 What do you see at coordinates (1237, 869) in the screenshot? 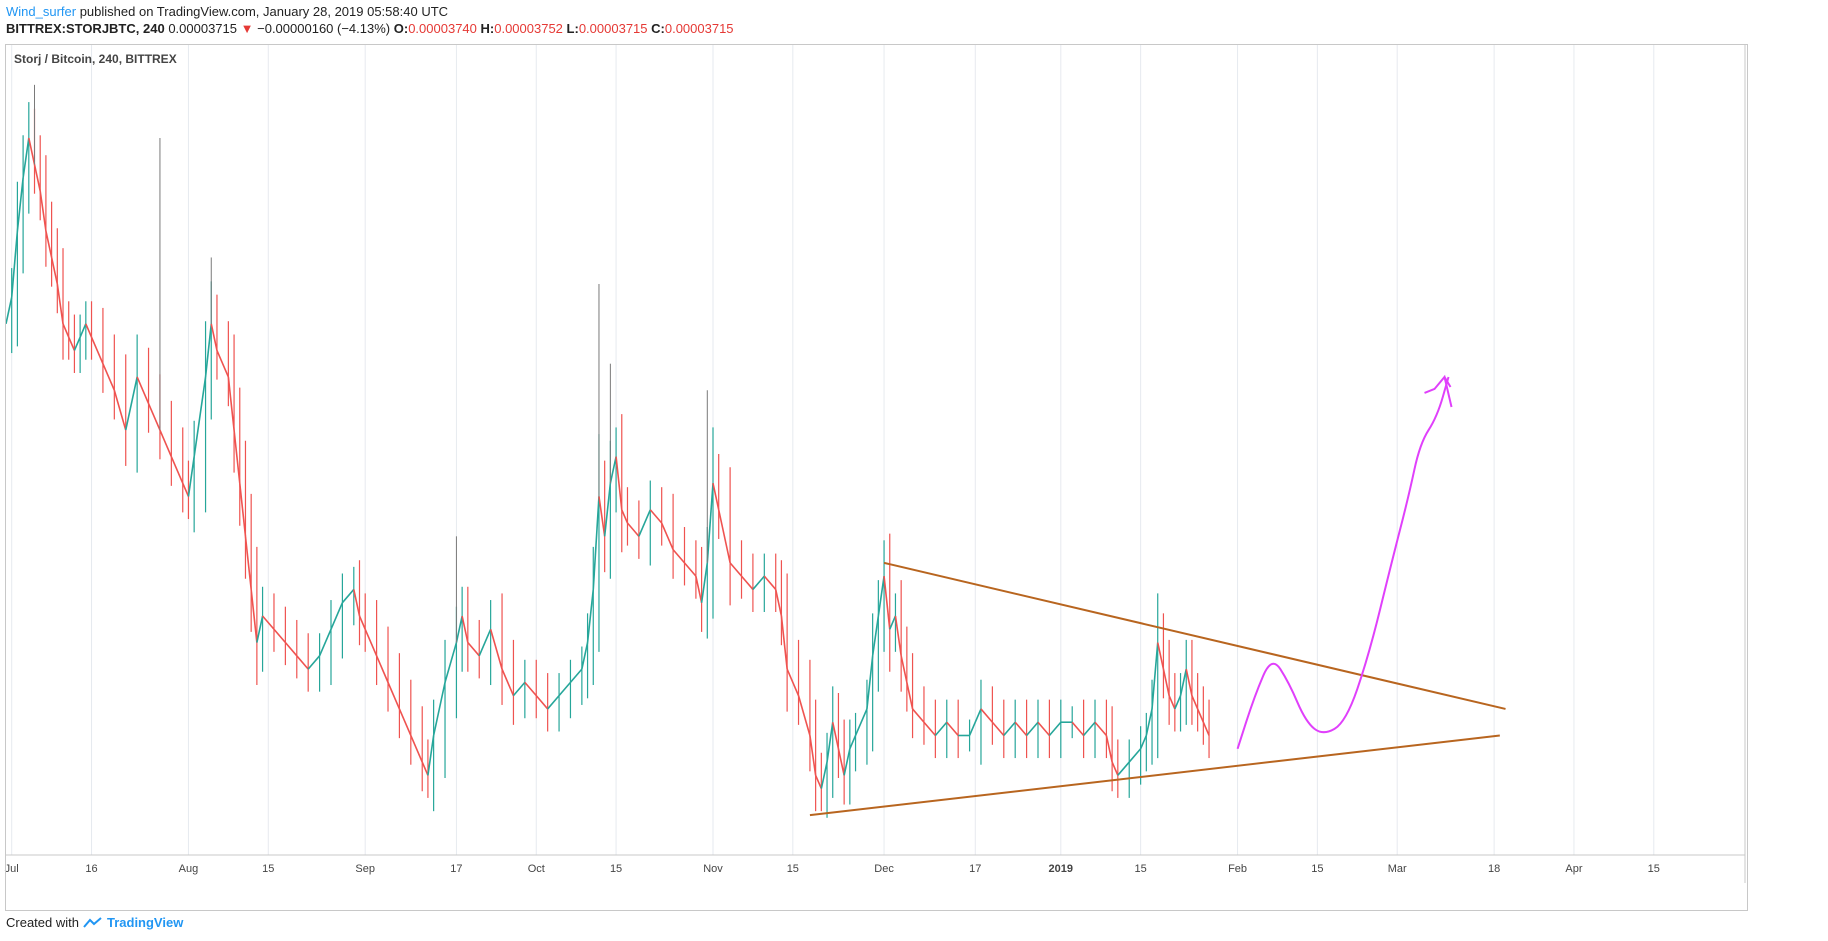
I see `x-tick-label: Feb` at bounding box center [1237, 869].